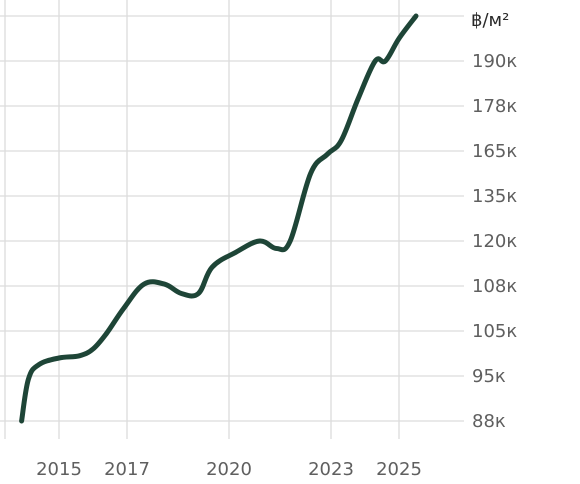 This screenshot has height=484, width=580. Describe the element at coordinates (490, 20) in the screenshot. I see `unit-label: ฿/м²` at that location.